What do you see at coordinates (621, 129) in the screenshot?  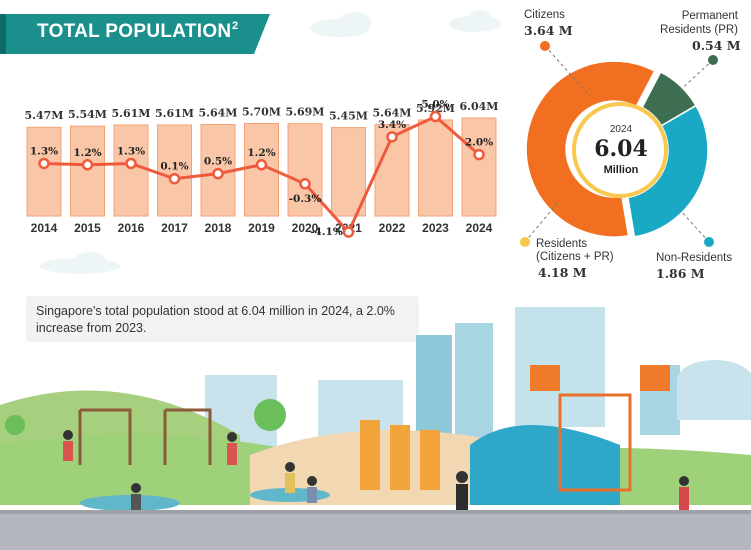 I see `donut-center-year: 2024` at bounding box center [621, 129].